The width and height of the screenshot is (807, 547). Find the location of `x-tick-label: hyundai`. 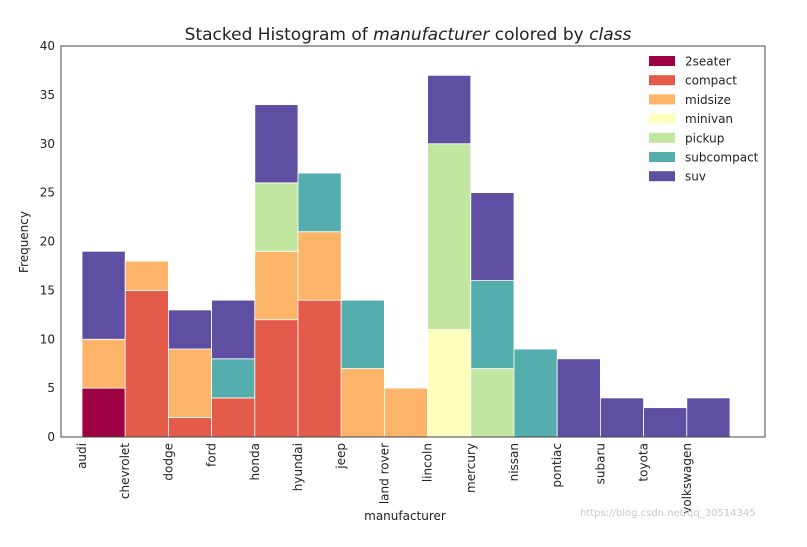

x-tick-label: hyundai is located at coordinates (298, 467).